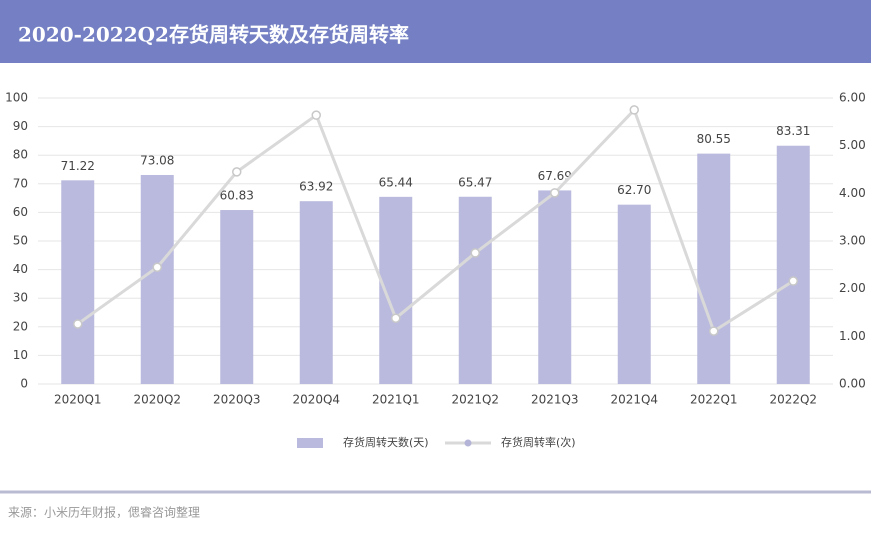 The image size is (871, 534). I want to click on legend-label: 存货周转率(次), so click(538, 442).